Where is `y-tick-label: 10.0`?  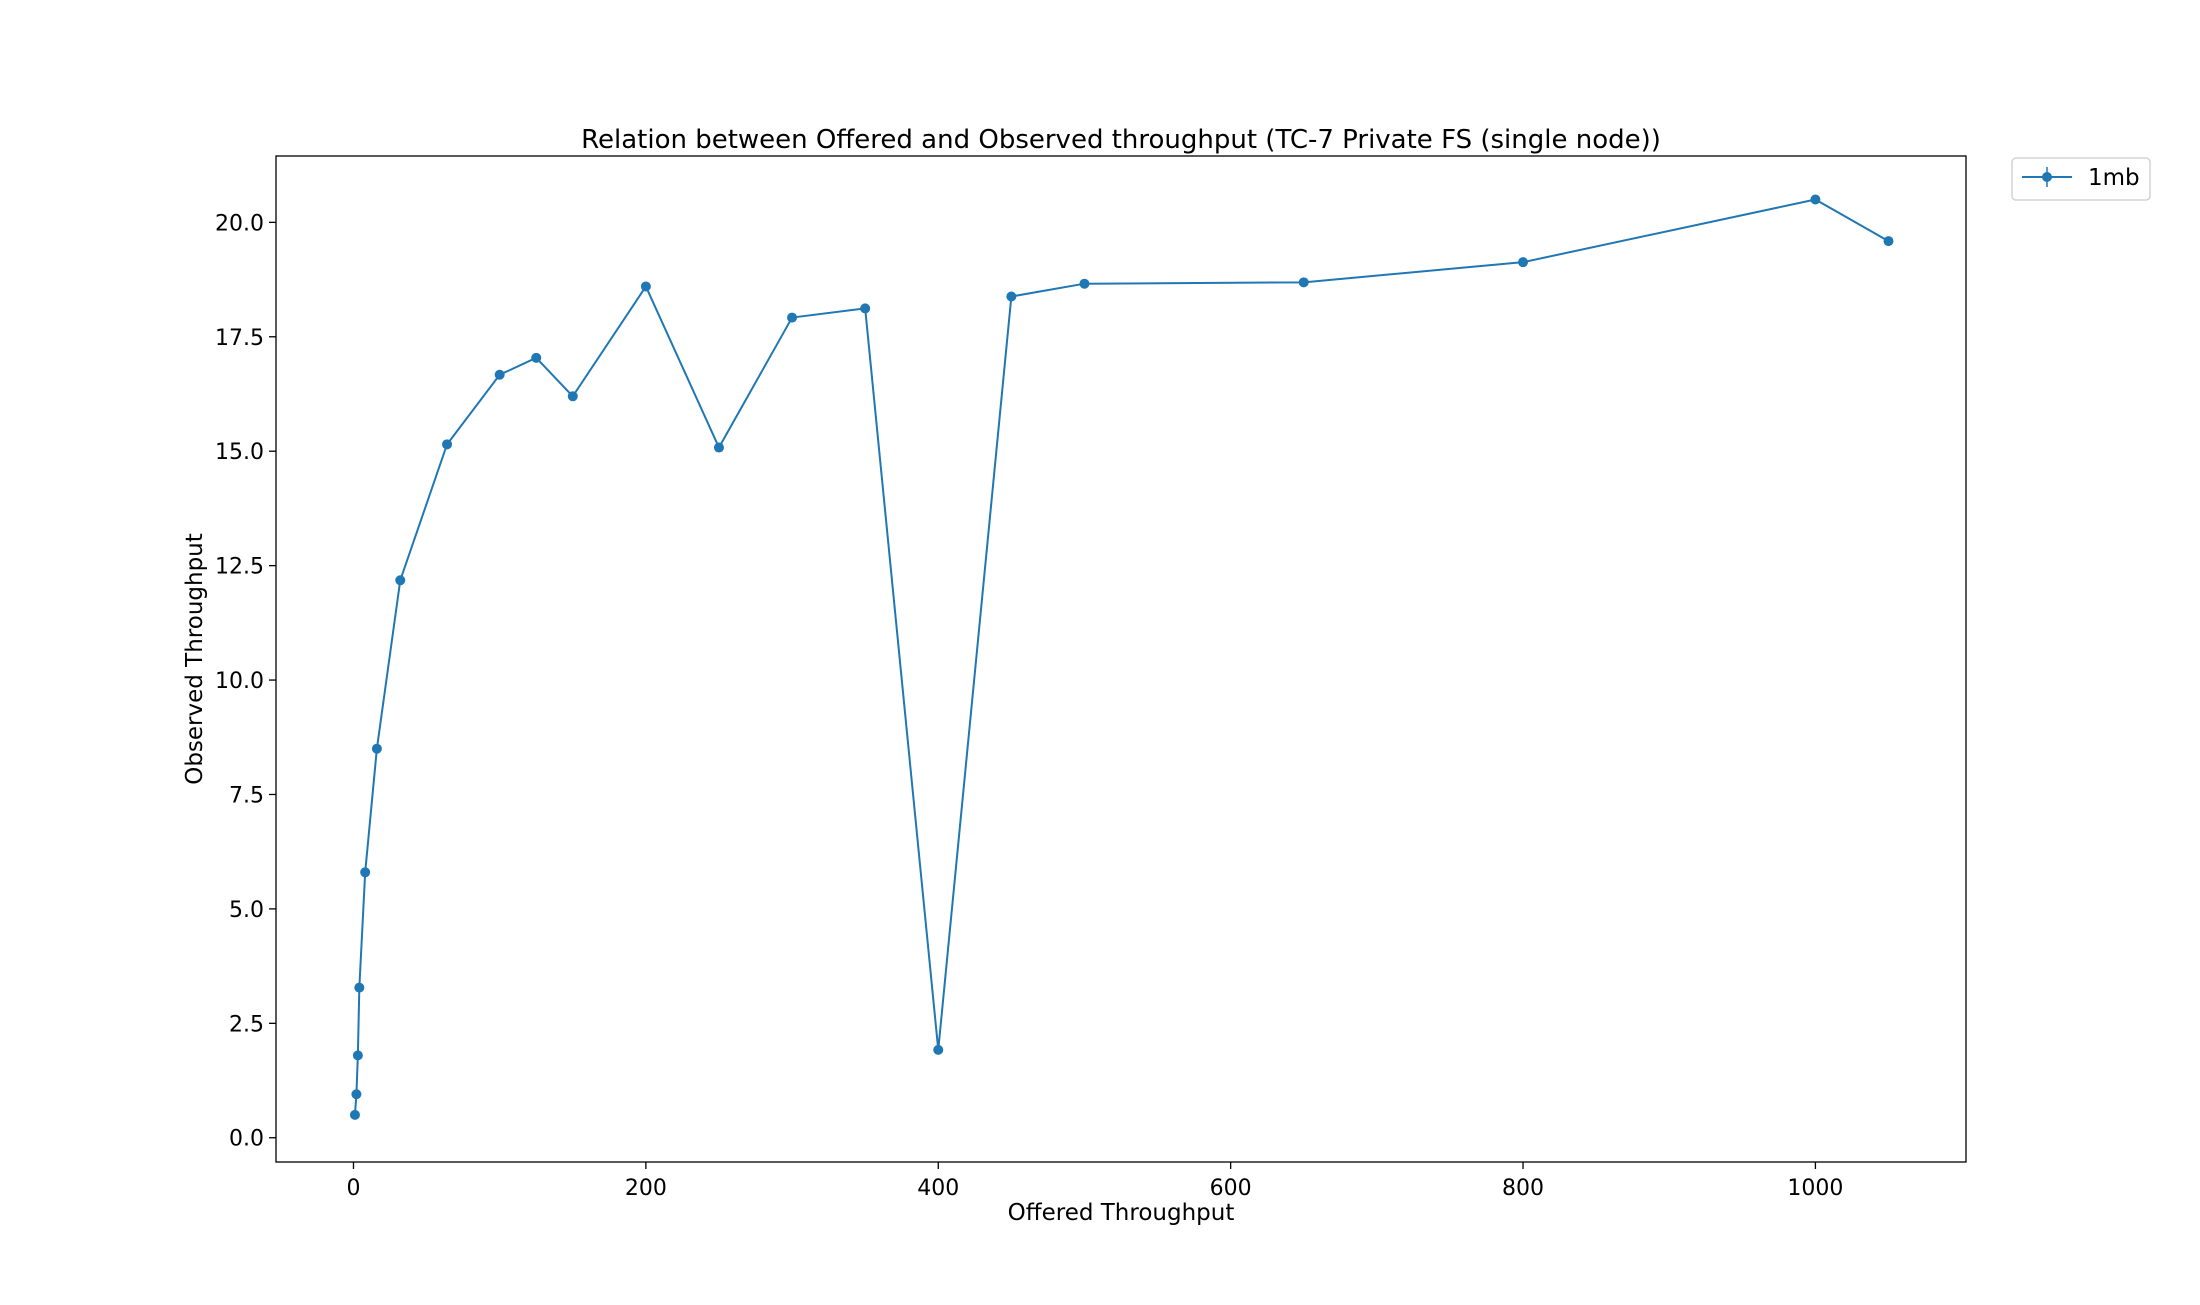
y-tick-label: 10.0 is located at coordinates (239, 681).